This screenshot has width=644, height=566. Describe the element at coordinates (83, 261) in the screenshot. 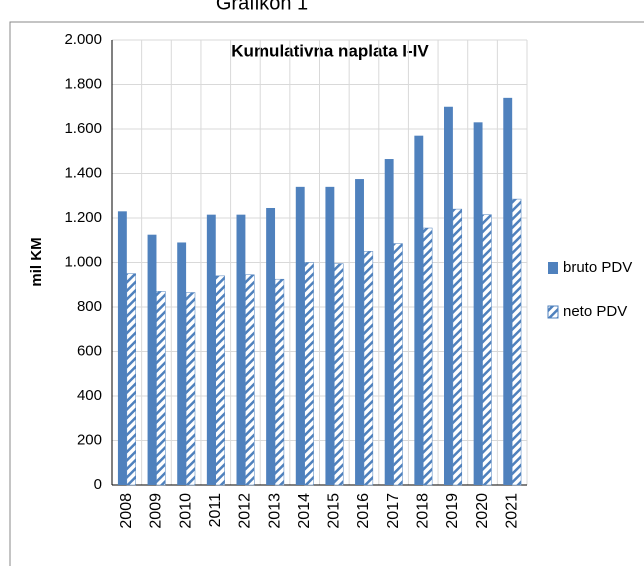

I see `y-tick-label: 1.000` at that location.